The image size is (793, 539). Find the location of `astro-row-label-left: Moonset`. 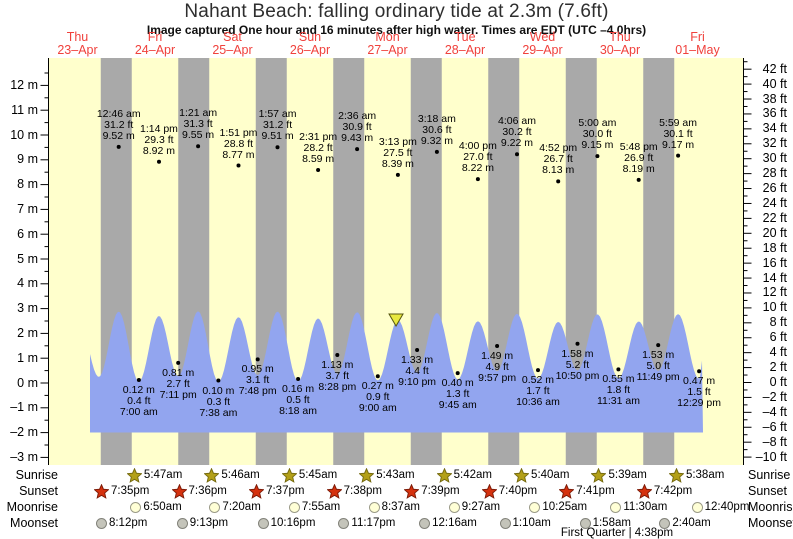

astro-row-label-left: Moonset is located at coordinates (34, 523).